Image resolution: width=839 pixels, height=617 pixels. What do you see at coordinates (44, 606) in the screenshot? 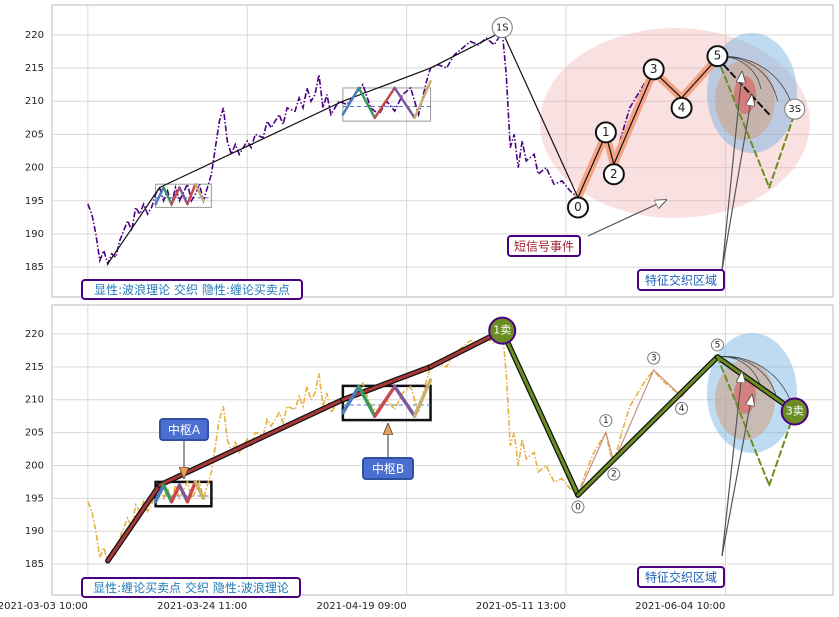
I see `x-tick-label: 2021-03-03 10:00` at bounding box center [44, 606].